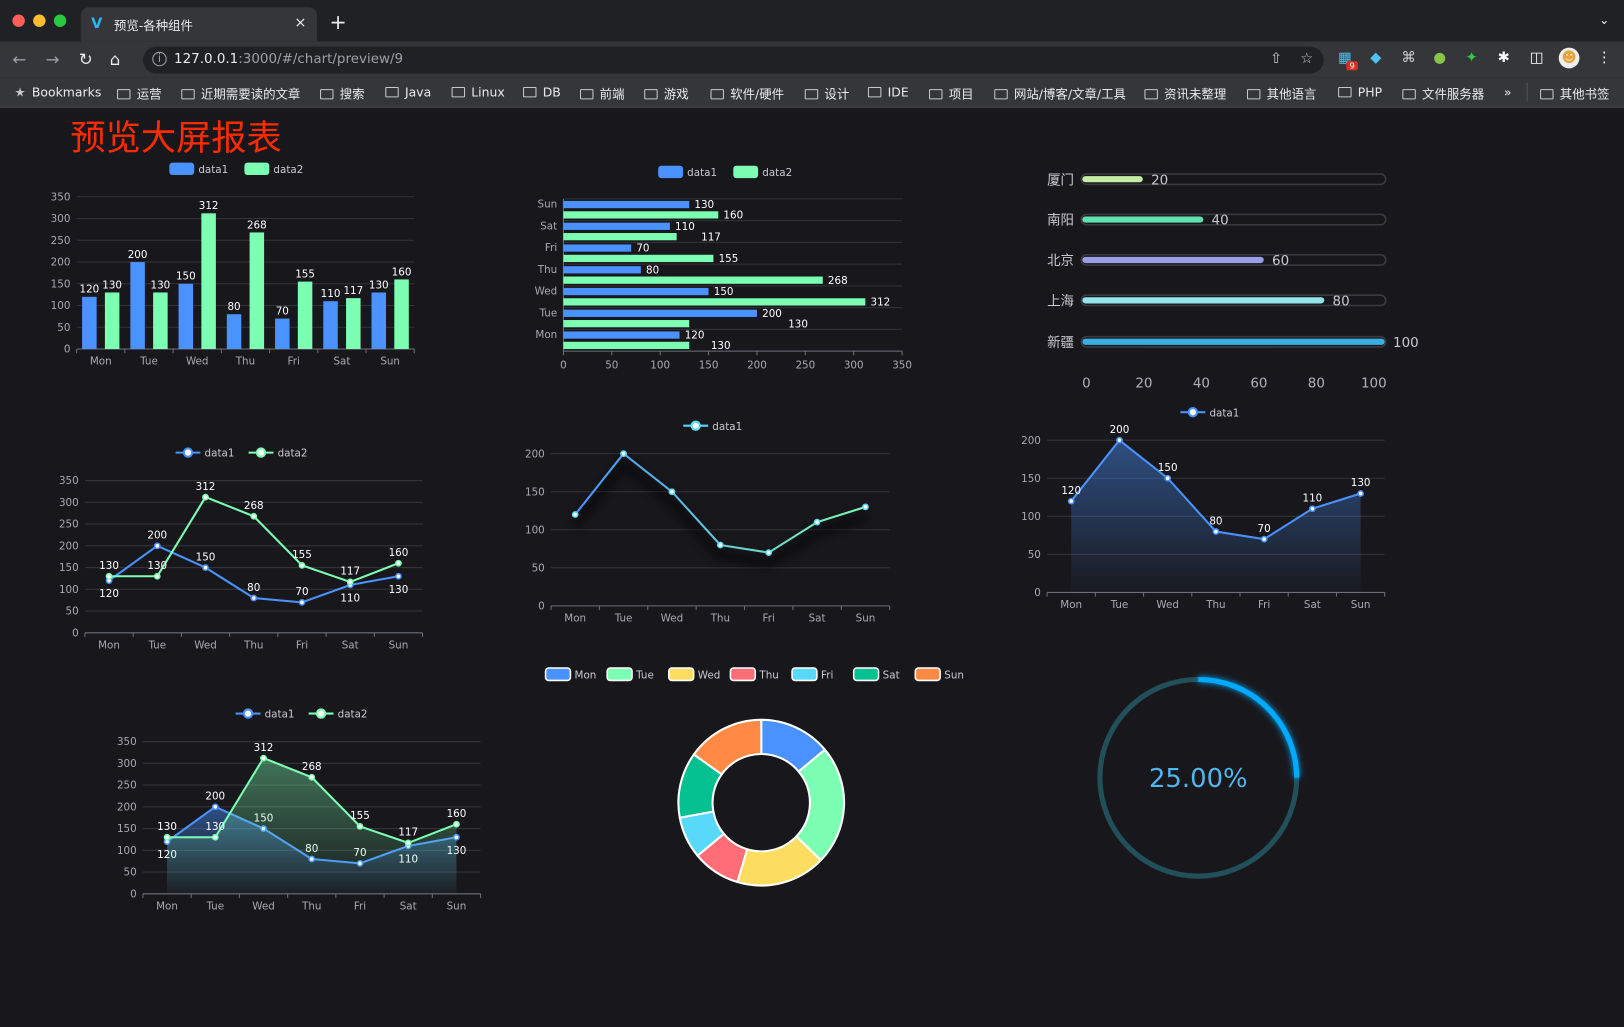 This screenshot has height=1027, width=1624. I want to click on command-extension-icon: ⌘, so click(1408, 58).